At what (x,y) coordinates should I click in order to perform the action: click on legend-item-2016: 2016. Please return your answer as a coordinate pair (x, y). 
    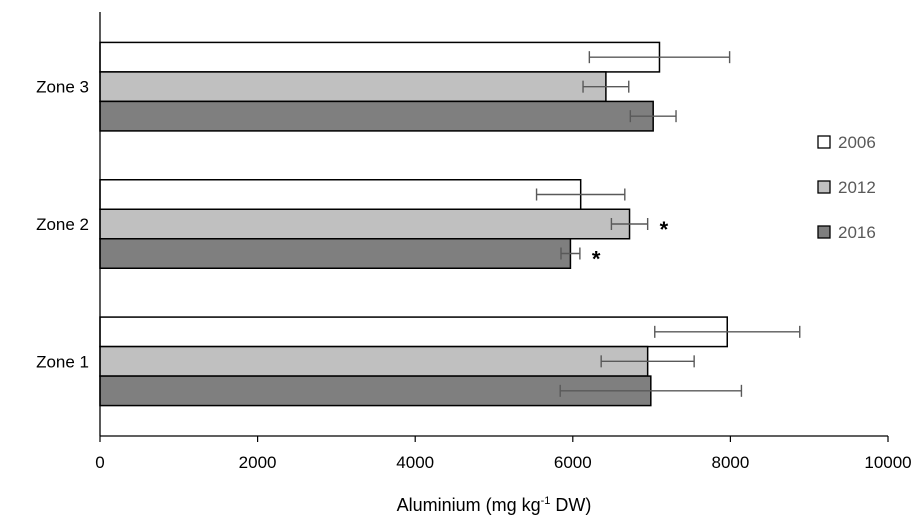
    Looking at the image, I should click on (846, 232).